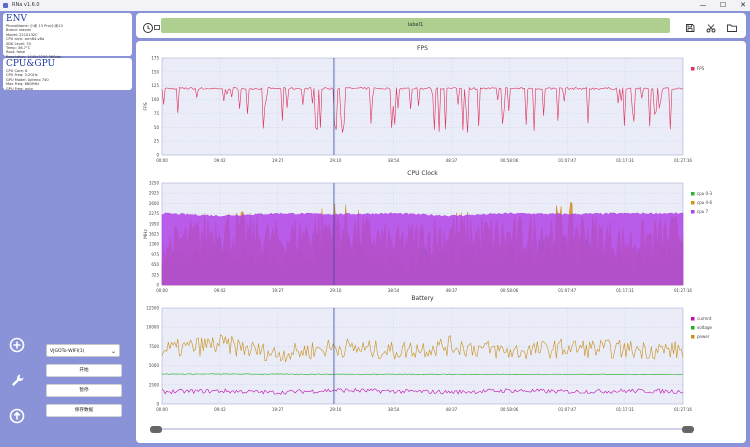 The height and width of the screenshot is (447, 750). What do you see at coordinates (18, 43) in the screenshot?
I see `env-line: SDK Level: 33` at bounding box center [18, 43].